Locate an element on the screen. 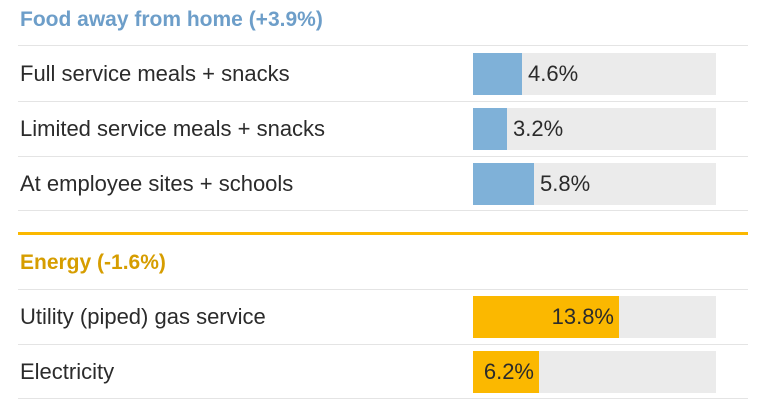 This screenshot has width=768, height=402. bar-track: 6.2% is located at coordinates (594, 372).